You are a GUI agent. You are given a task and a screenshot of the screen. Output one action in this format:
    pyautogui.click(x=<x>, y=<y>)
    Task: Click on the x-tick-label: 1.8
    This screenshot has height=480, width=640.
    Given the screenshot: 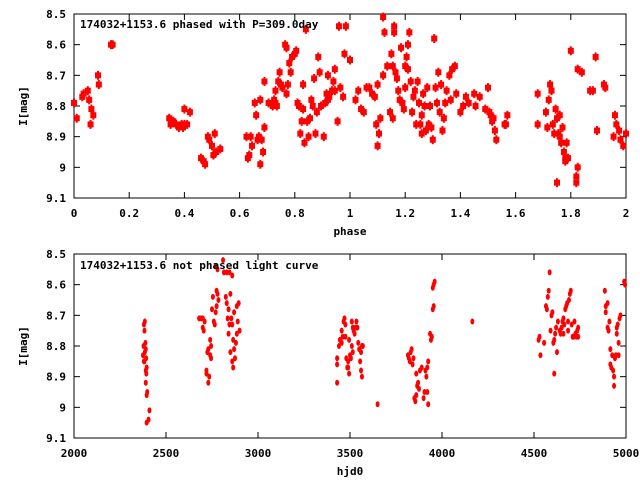 What is the action you would take?
    pyautogui.click(x=571, y=213)
    